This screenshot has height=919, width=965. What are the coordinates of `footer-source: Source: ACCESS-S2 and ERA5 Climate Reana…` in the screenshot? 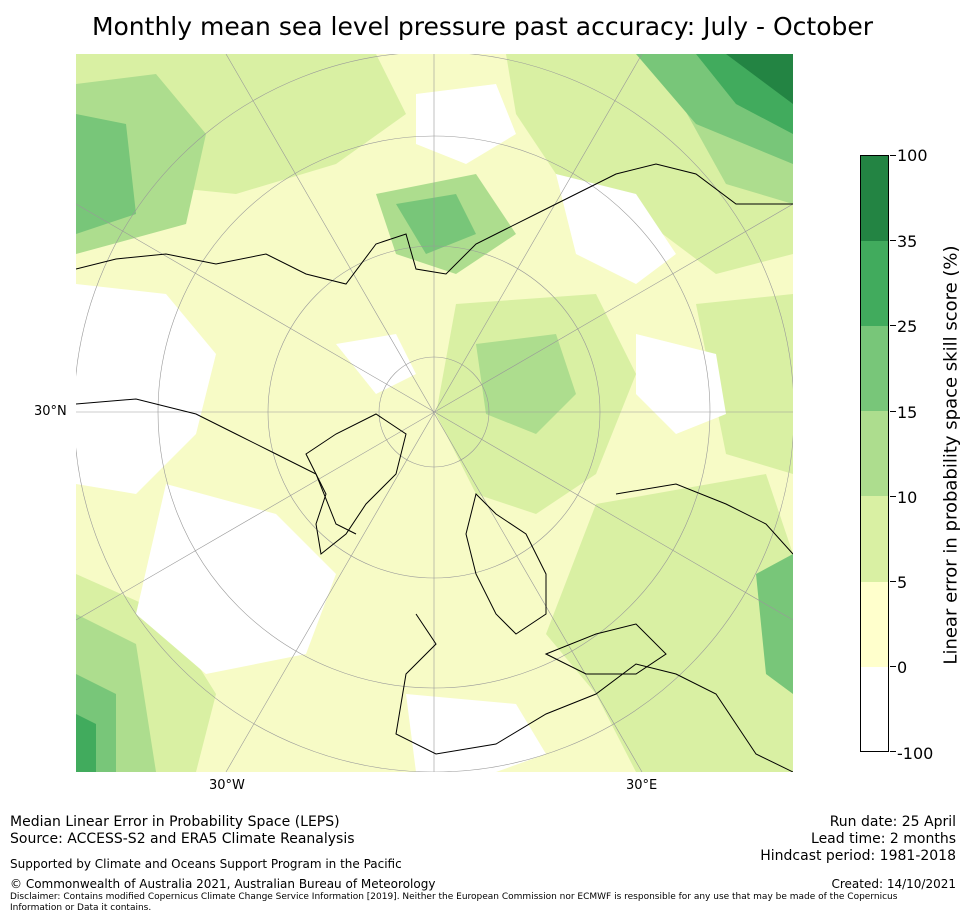 It's located at (182, 839).